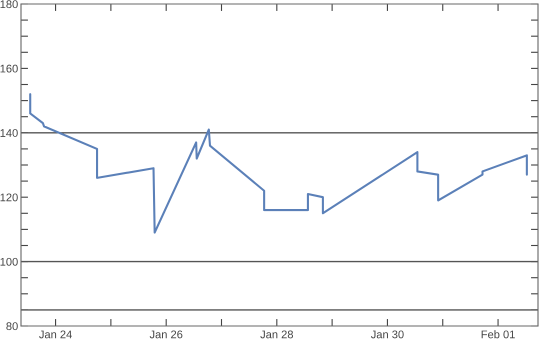 This screenshot has width=540, height=344. I want to click on y-tick-label: 160, so click(9, 68).